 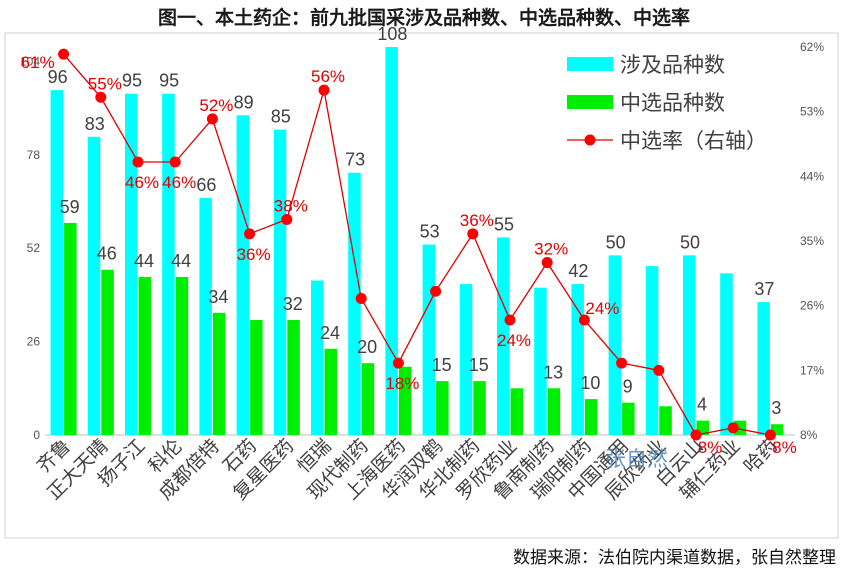 I want to click on source-note: 数据来源：法伯院内渠道数据，张自然整理, so click(x=674, y=558).